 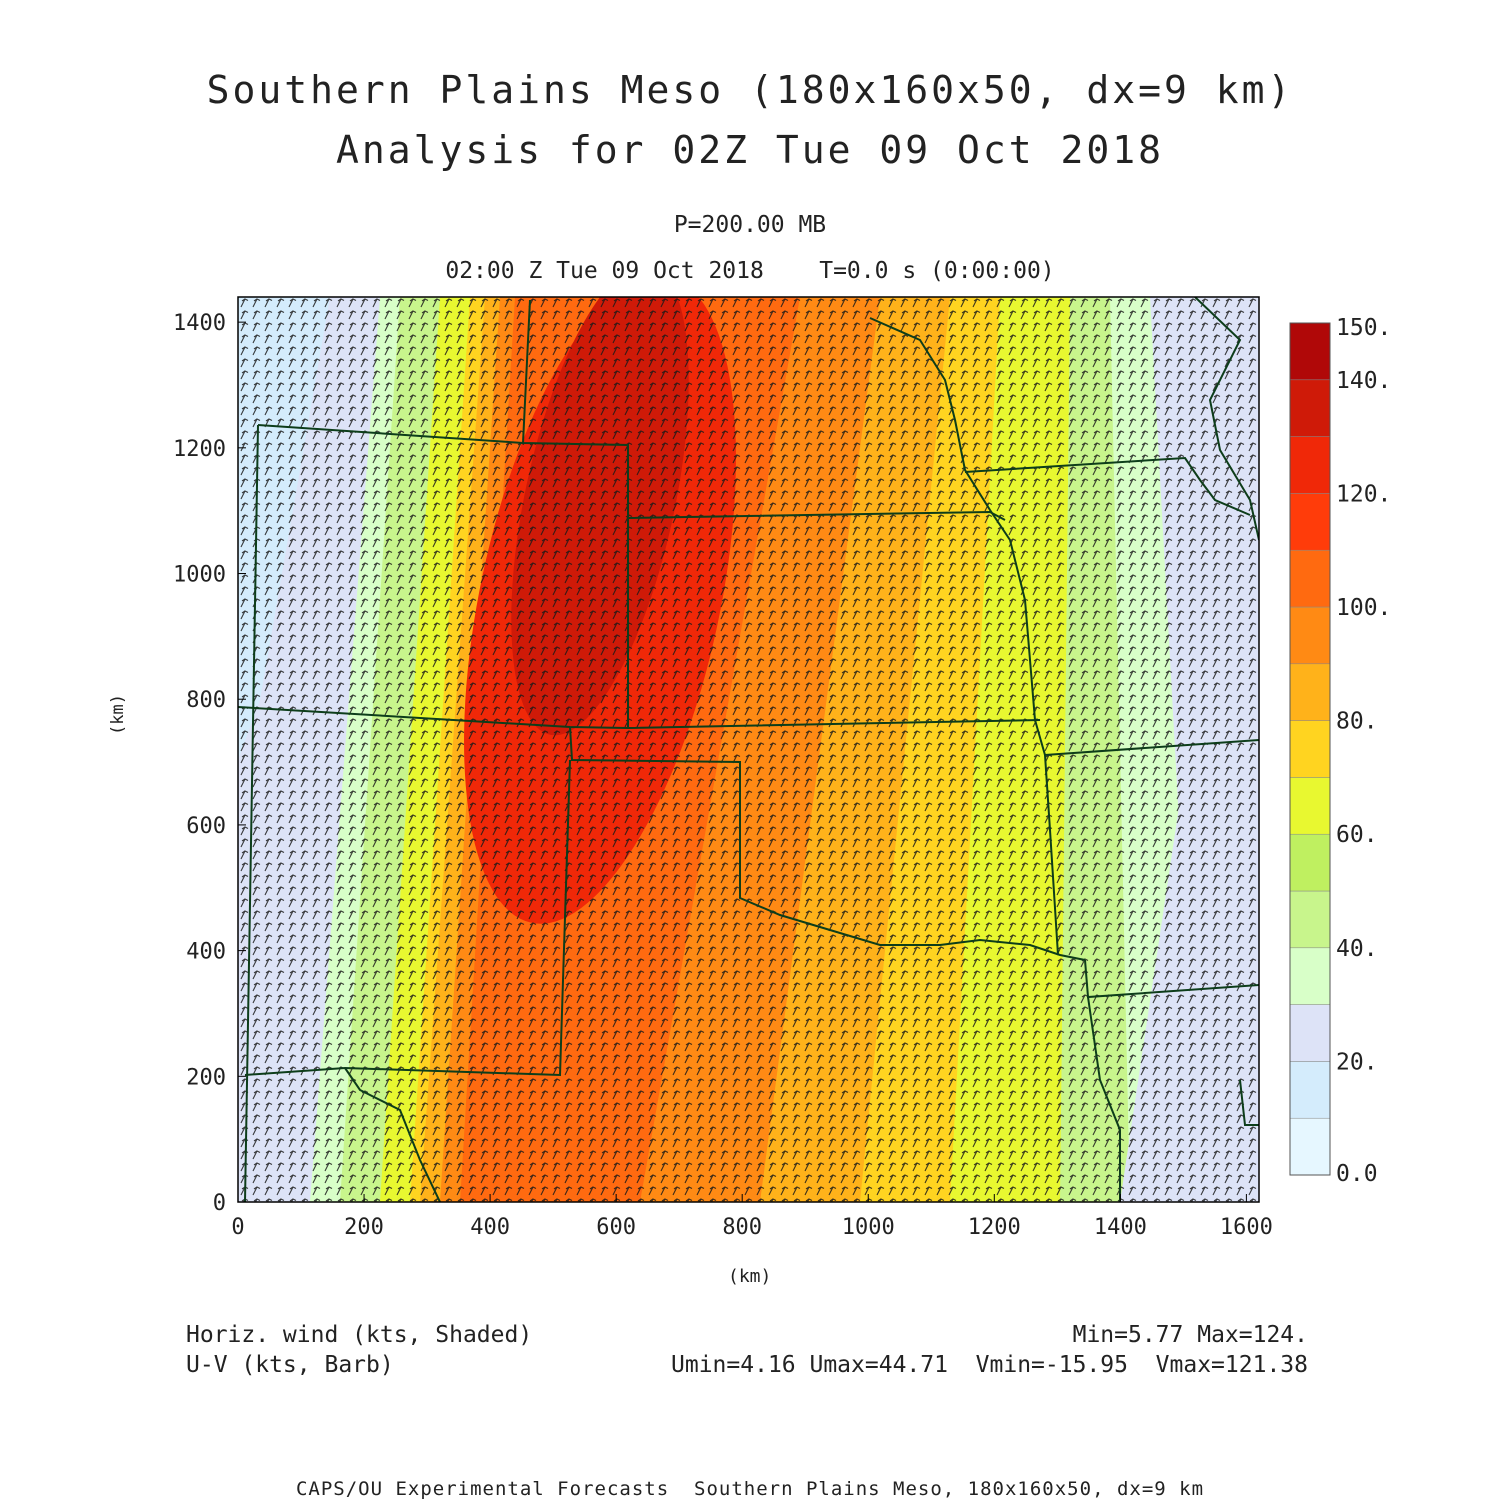 What do you see at coordinates (750, 1276) in the screenshot?
I see `x-axis-label: (km)` at bounding box center [750, 1276].